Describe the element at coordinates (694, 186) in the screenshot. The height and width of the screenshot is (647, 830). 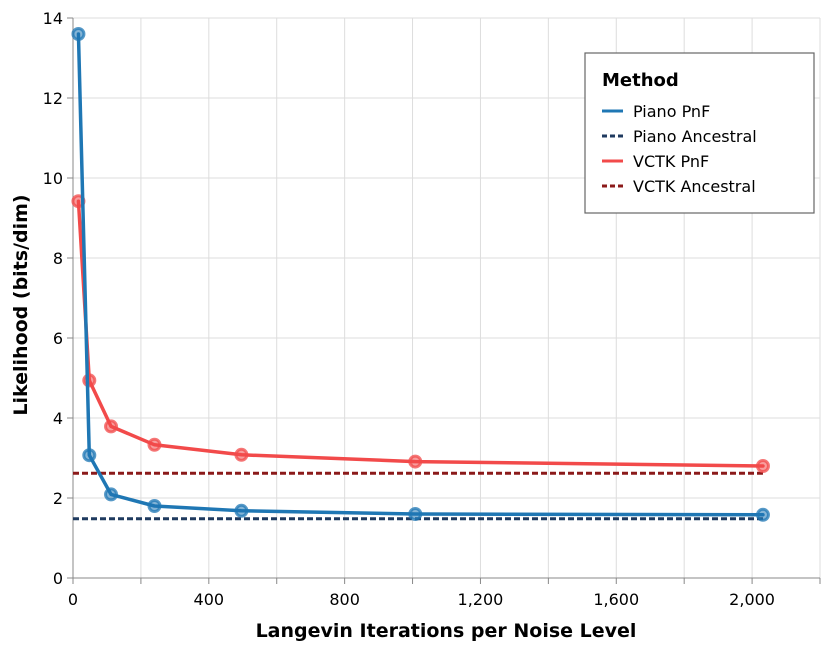
I see `legend-label-vctk-ancestral: VCTK Ancestral` at that location.